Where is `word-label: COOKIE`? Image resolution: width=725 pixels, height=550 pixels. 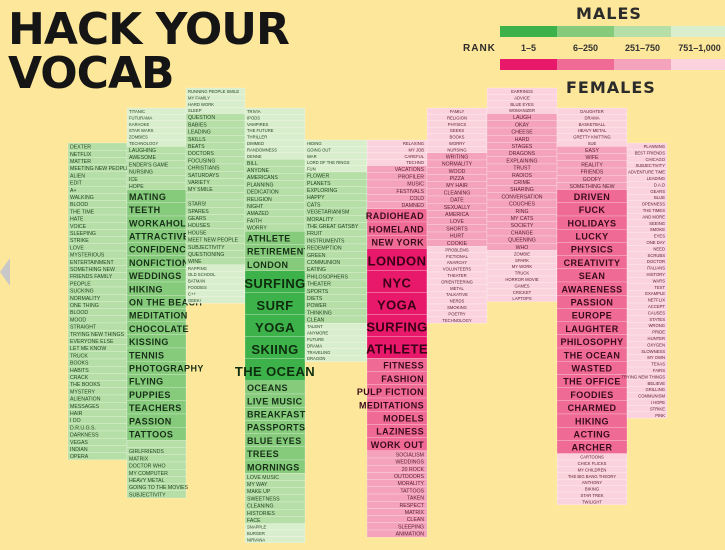
word-label: COOKIE is located at coordinates (457, 244).